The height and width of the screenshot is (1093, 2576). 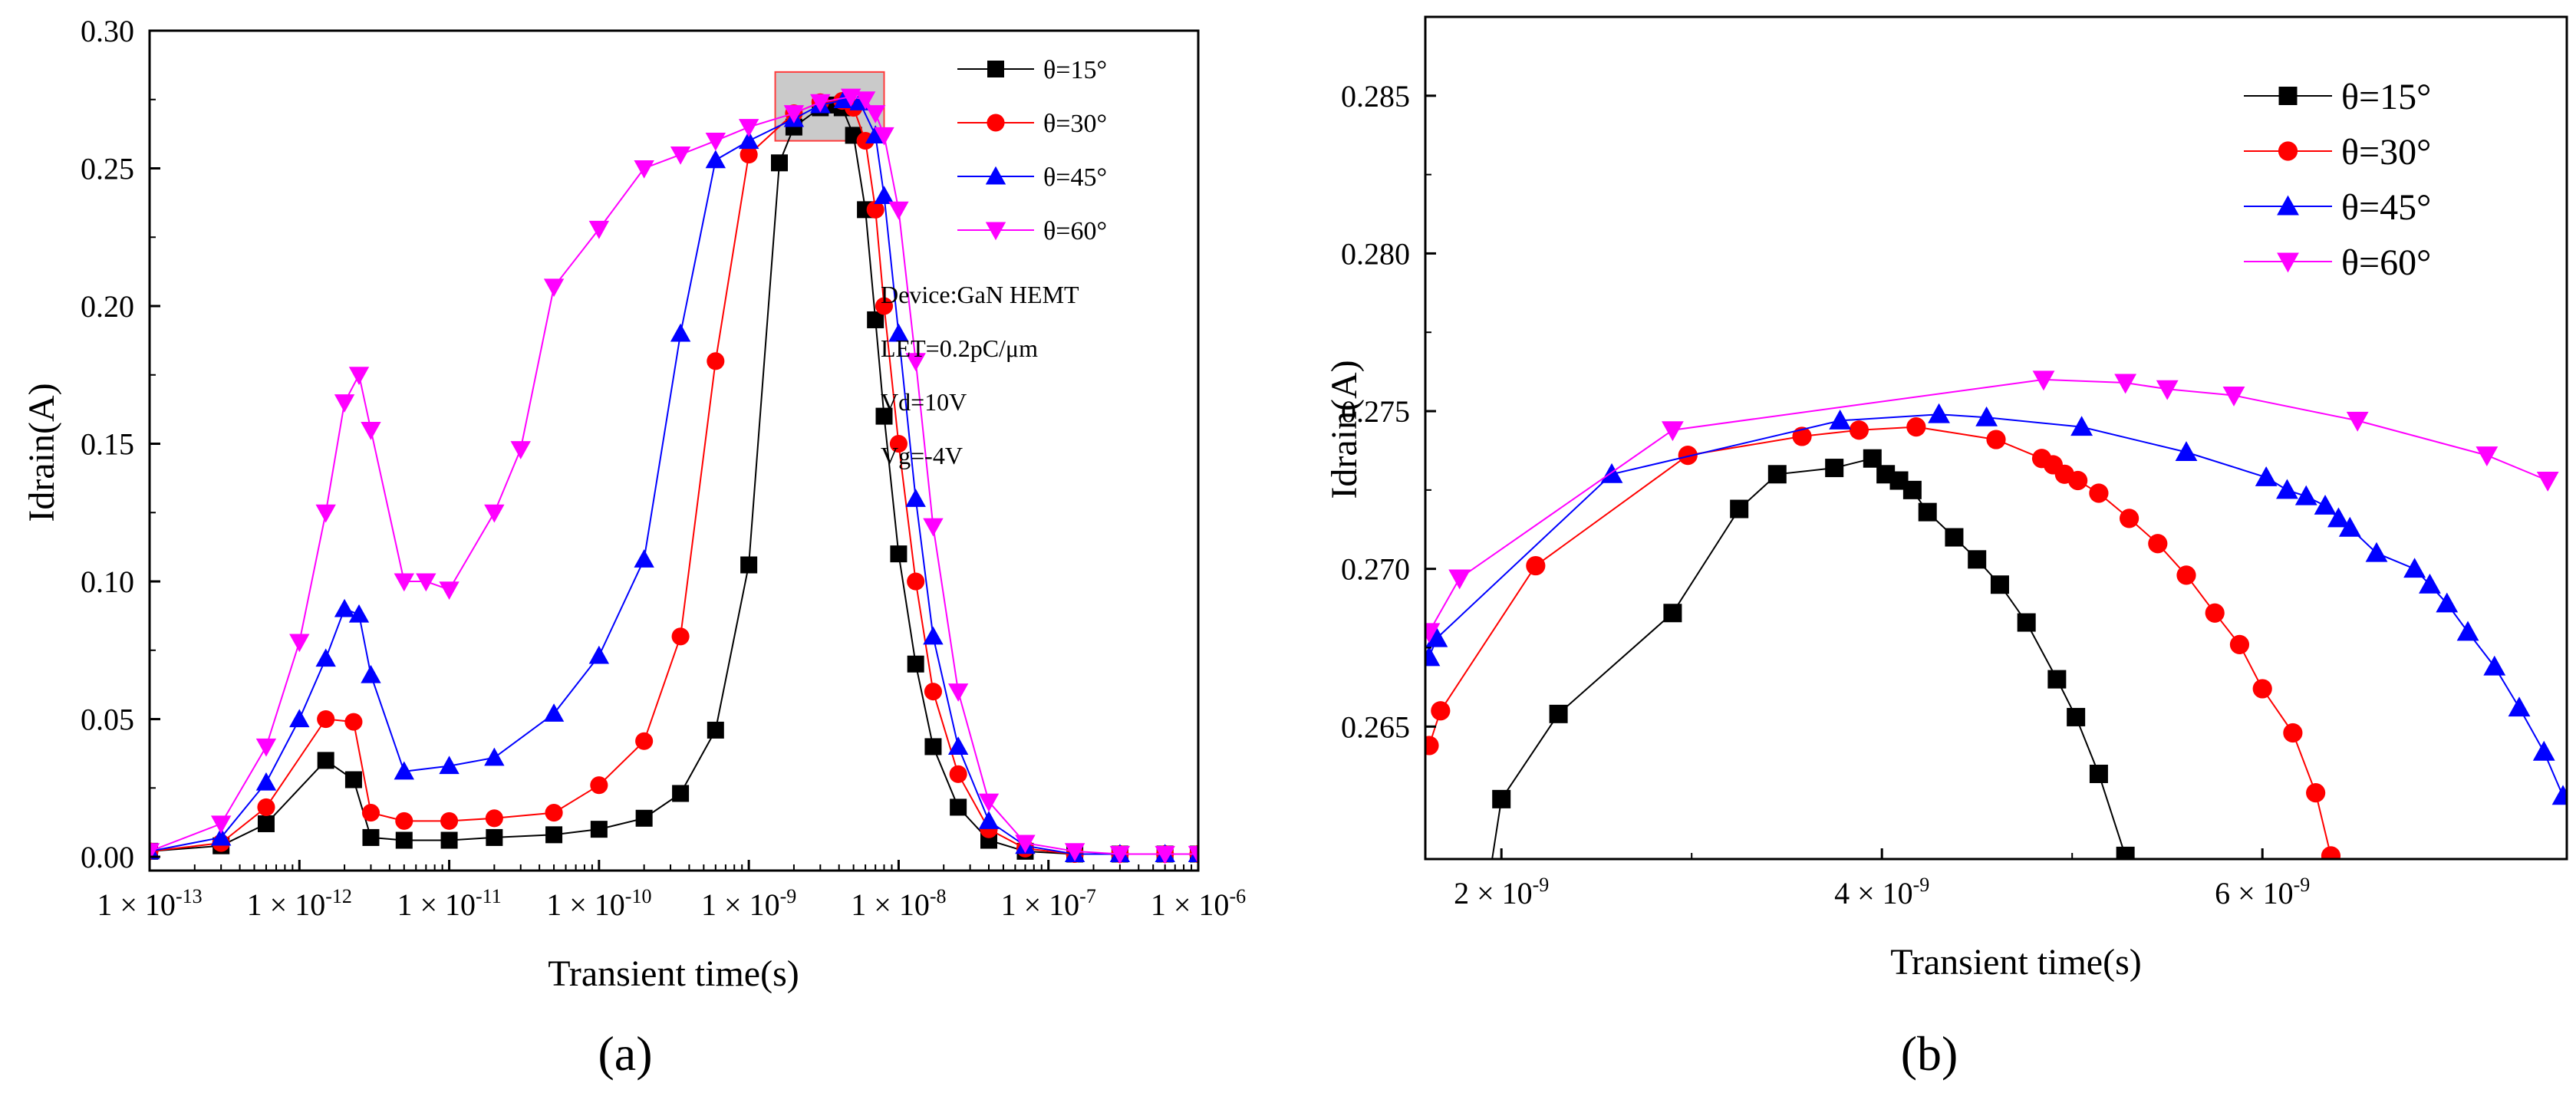 I want to click on panel-label-a: (a), so click(x=625, y=1053).